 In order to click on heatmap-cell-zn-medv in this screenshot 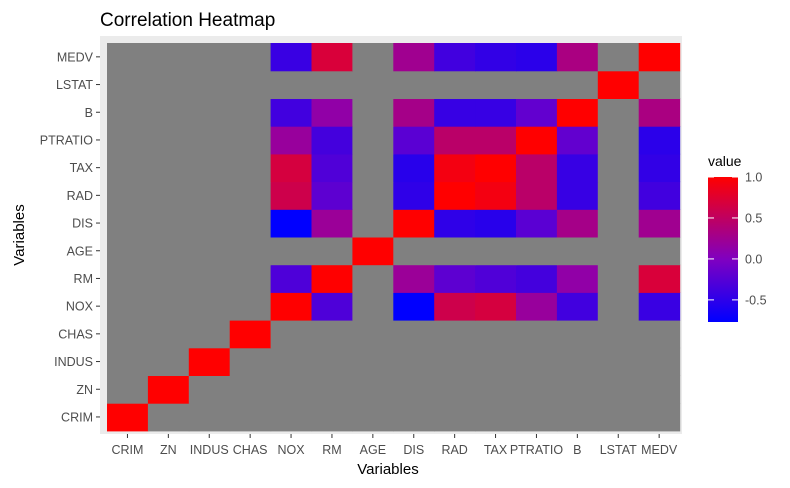, I will do `click(659, 389)`.